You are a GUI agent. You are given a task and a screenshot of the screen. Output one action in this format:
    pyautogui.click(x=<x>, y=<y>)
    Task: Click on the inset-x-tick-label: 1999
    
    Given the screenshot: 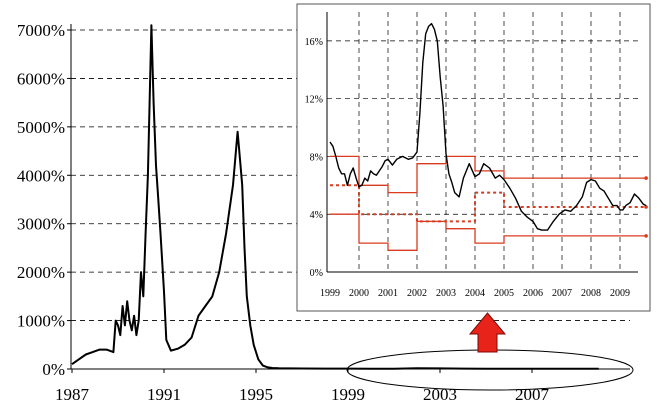 What is the action you would take?
    pyautogui.click(x=330, y=293)
    